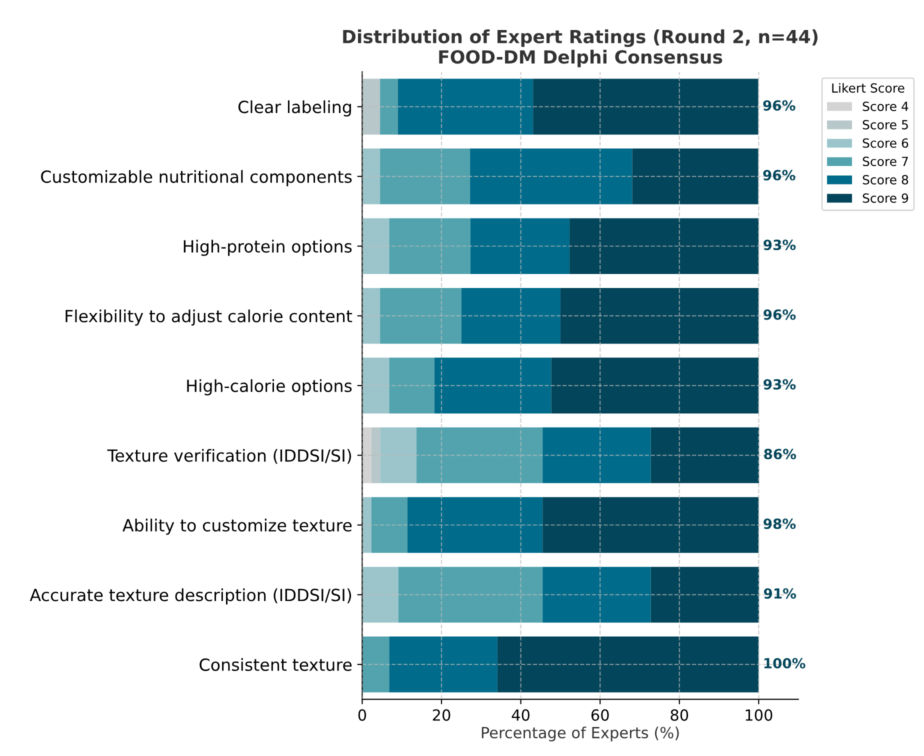 The width and height of the screenshot is (924, 756). Describe the element at coordinates (294, 108) in the screenshot. I see `y-tick-label: Clear labeling` at that location.